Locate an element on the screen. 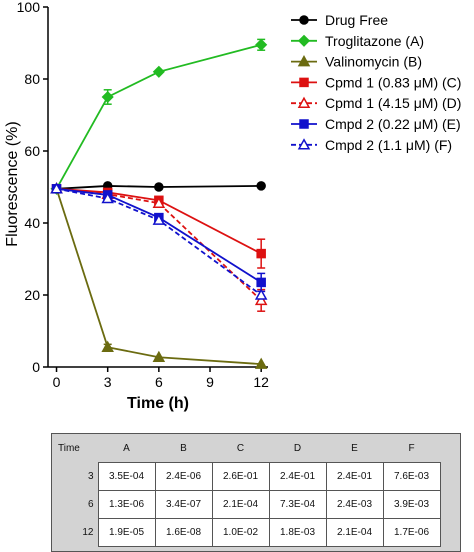 The height and width of the screenshot is (552, 474). table-row-time: 3 is located at coordinates (75, 476).